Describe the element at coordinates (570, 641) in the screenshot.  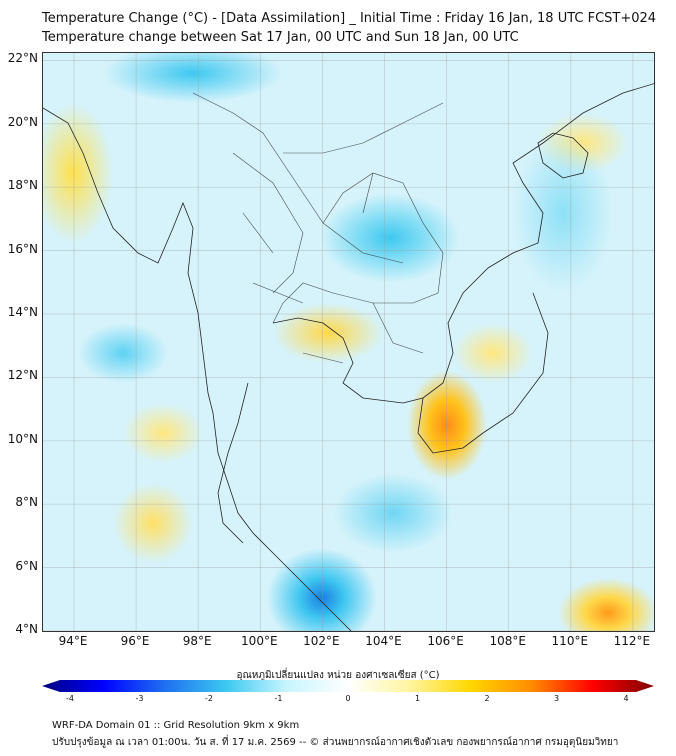
I see `lon-label: 110°E` at that location.